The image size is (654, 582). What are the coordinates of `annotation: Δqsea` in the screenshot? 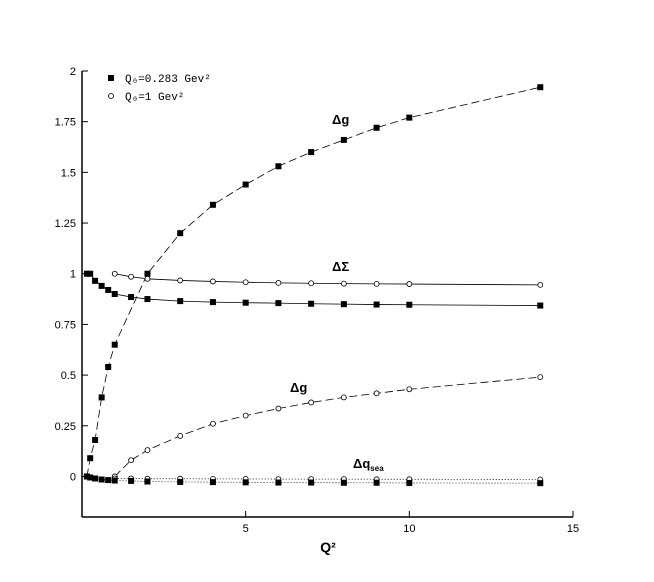 It's located at (368, 464).